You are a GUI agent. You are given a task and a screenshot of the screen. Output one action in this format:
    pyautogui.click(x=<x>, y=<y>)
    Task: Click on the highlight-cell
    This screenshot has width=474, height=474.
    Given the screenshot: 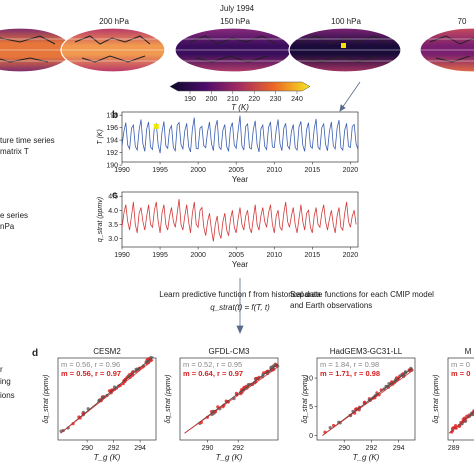 What is the action you would take?
    pyautogui.click(x=343, y=45)
    